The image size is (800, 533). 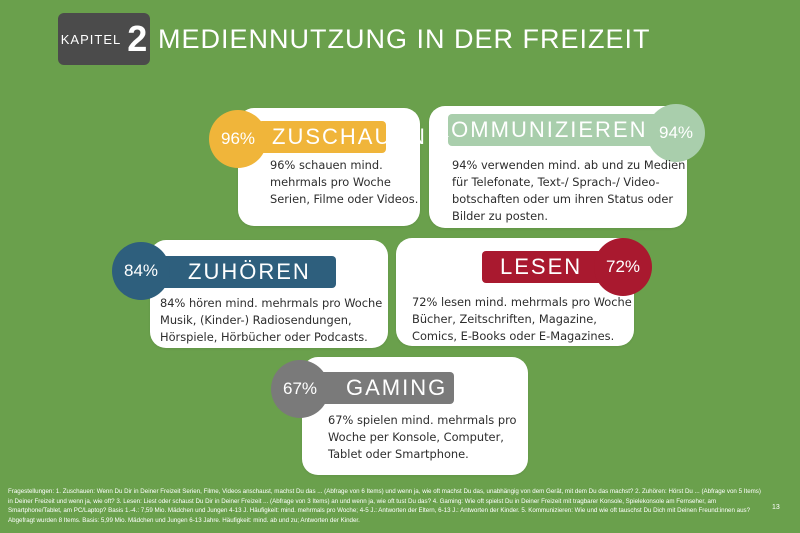 I want to click on text-line: botschaften oder um ihren Status oder, so click(x=563, y=199).